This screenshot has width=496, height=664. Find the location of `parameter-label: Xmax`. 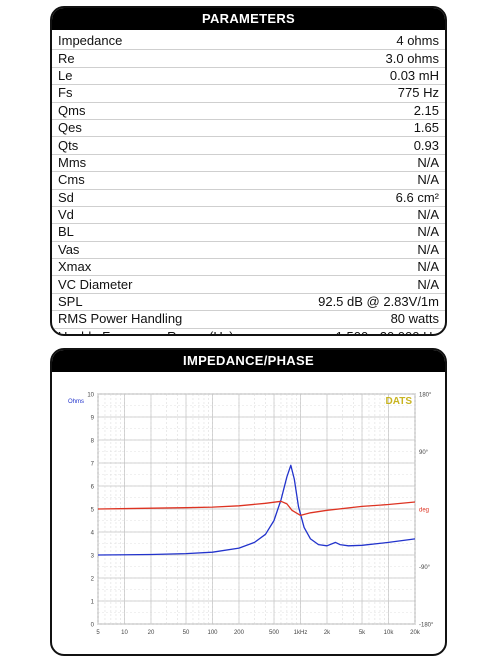

parameter-label: Xmax is located at coordinates (167, 267).